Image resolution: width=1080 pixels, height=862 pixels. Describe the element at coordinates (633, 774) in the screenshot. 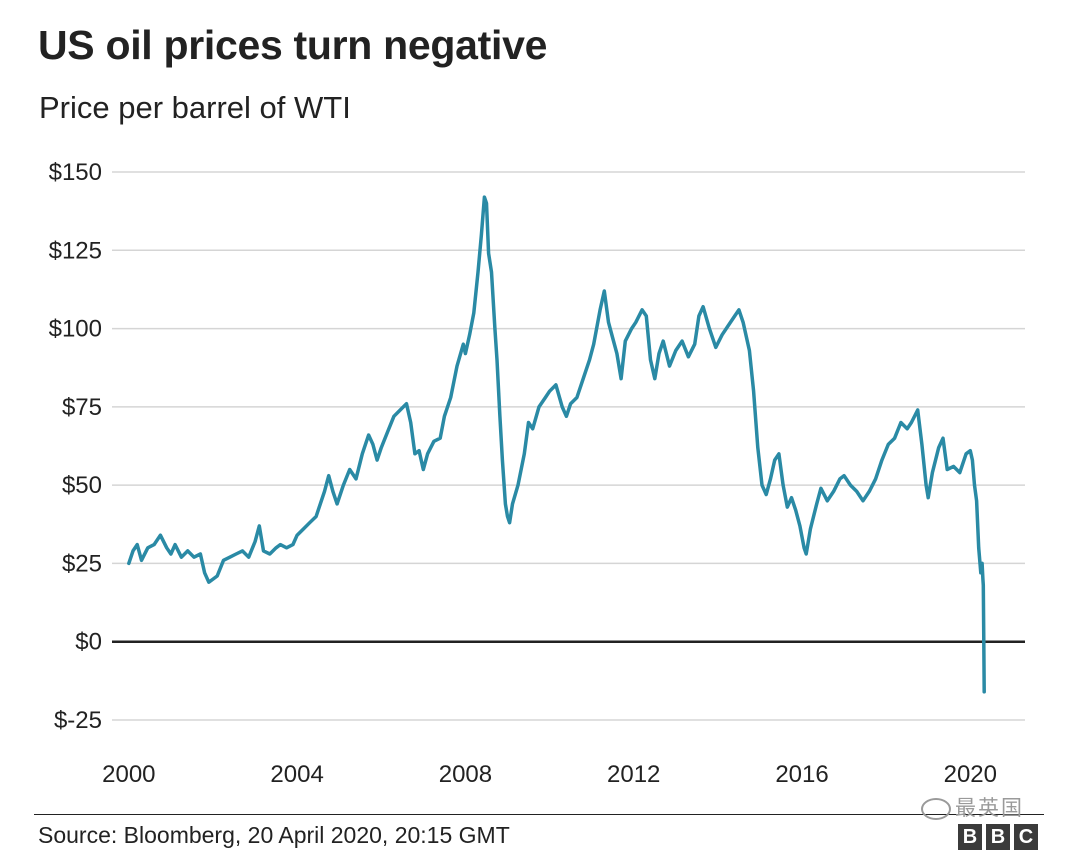

I see `x-tick-label: 2012` at that location.